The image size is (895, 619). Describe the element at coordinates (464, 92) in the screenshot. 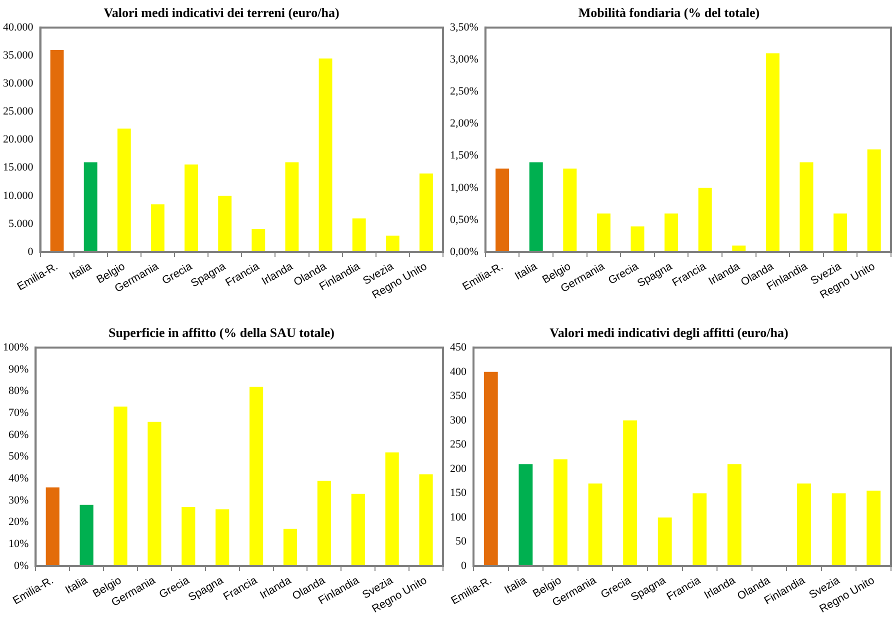

I see `y-tick-label: 2,50%` at that location.